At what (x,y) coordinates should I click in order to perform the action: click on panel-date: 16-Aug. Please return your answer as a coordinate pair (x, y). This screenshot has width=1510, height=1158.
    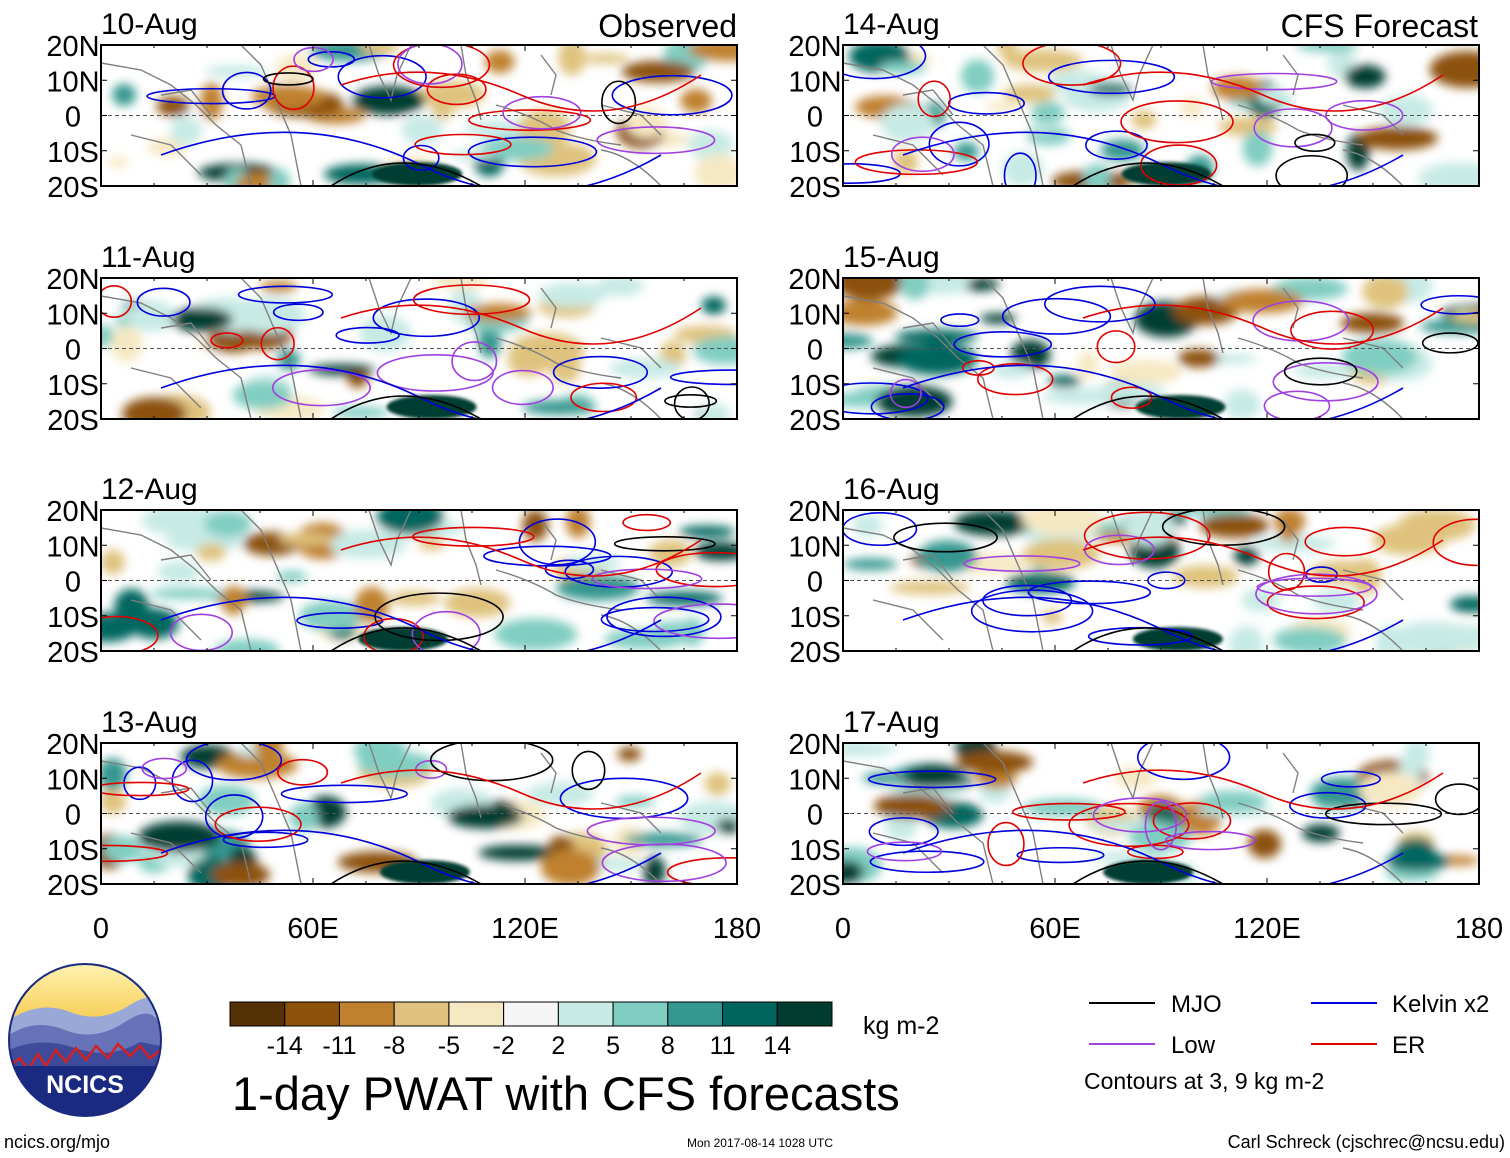
    Looking at the image, I should click on (891, 489).